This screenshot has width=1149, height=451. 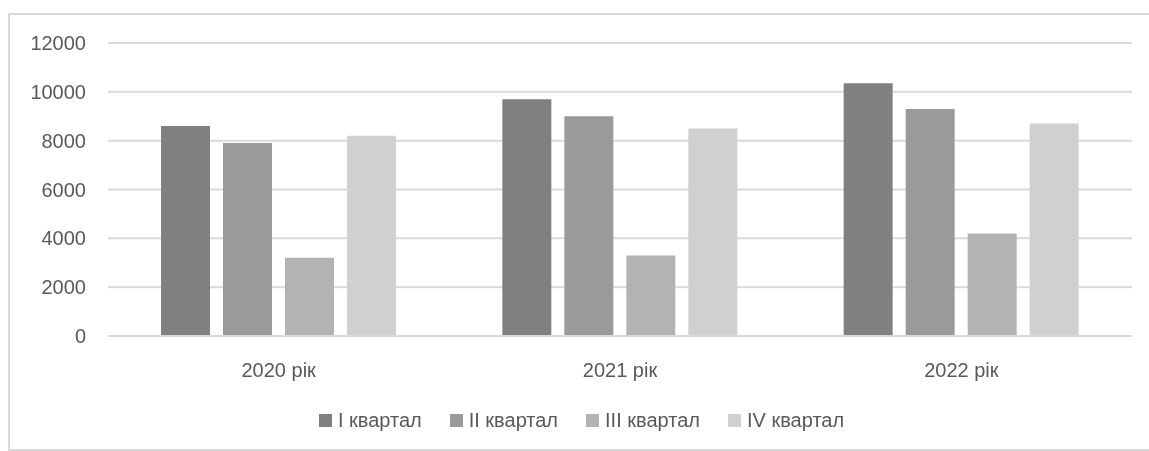 I want to click on y-tick-label: 12000, so click(x=58, y=43).